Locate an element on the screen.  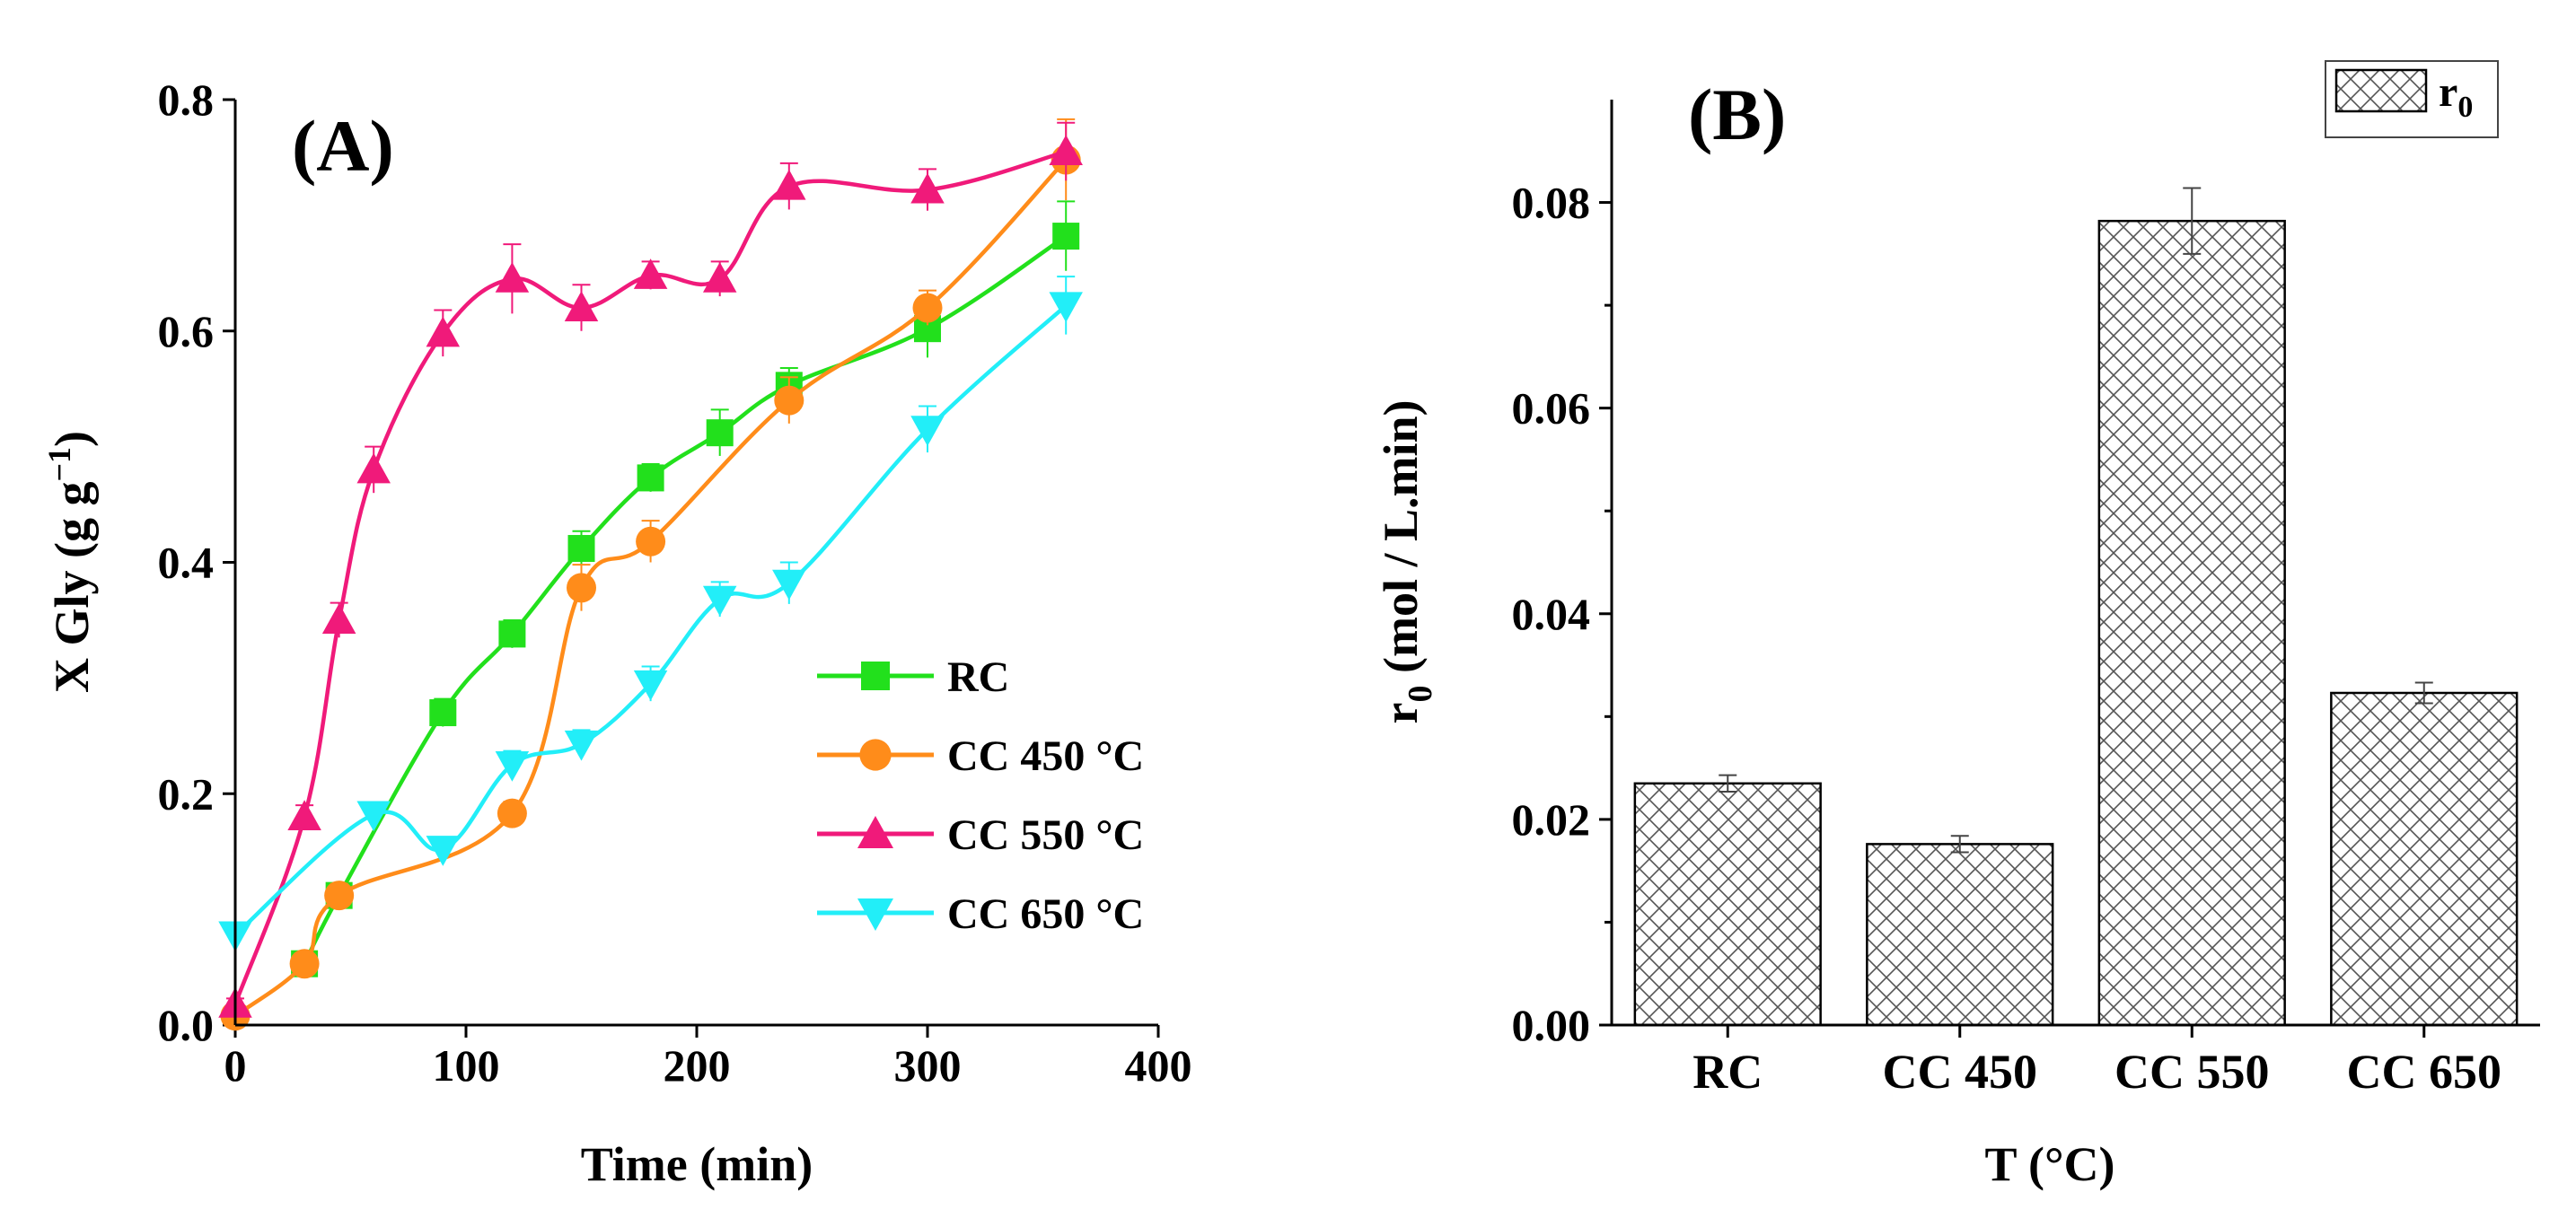
panel-b-y-tick-label: 0.08 is located at coordinates (1551, 203).